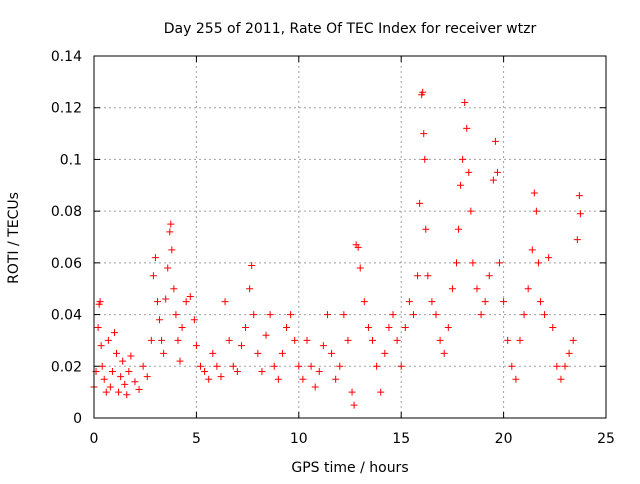 The width and height of the screenshot is (640, 484). What do you see at coordinates (14, 238) in the screenshot?
I see `y-axis-label: ROTI / TECUs` at bounding box center [14, 238].